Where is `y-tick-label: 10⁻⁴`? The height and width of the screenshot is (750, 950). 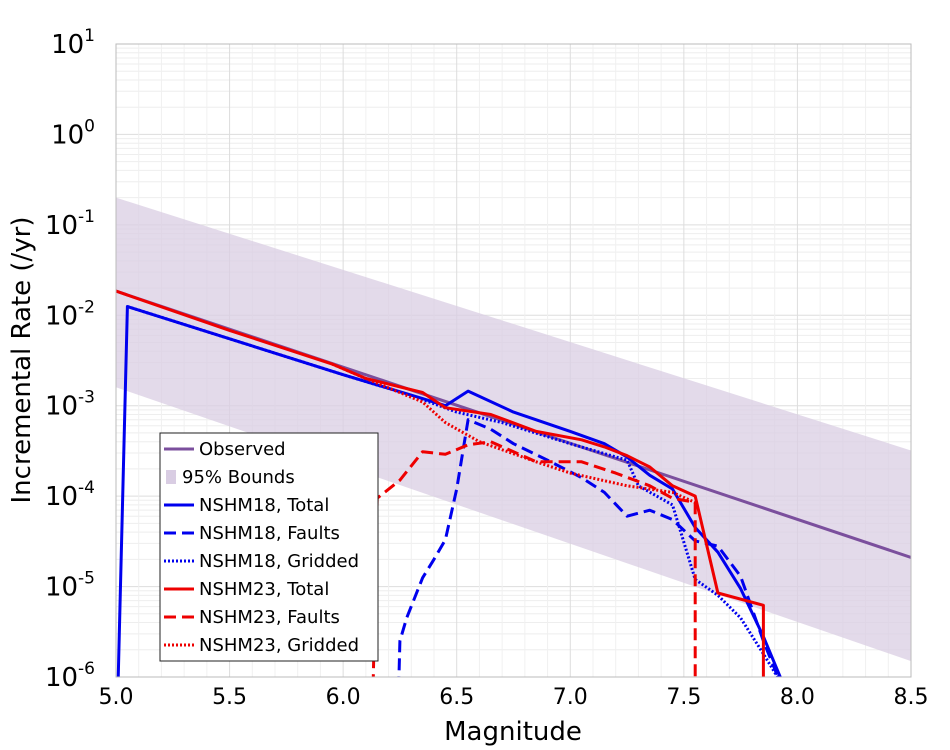 y-tick-label: 10⁻⁴ is located at coordinates (70, 495).